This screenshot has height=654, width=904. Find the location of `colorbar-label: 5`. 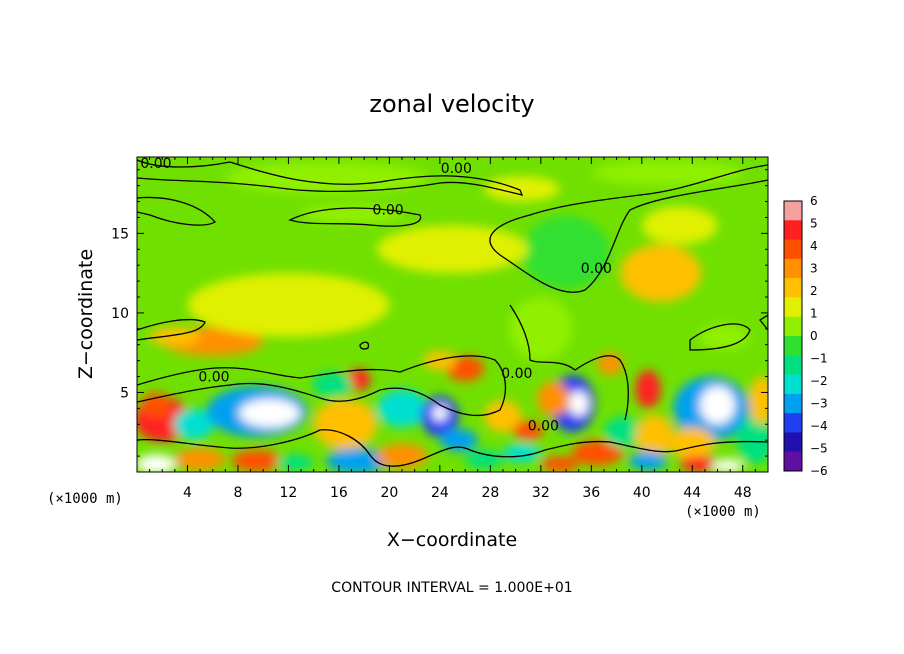

colorbar-label: 5 is located at coordinates (814, 224).